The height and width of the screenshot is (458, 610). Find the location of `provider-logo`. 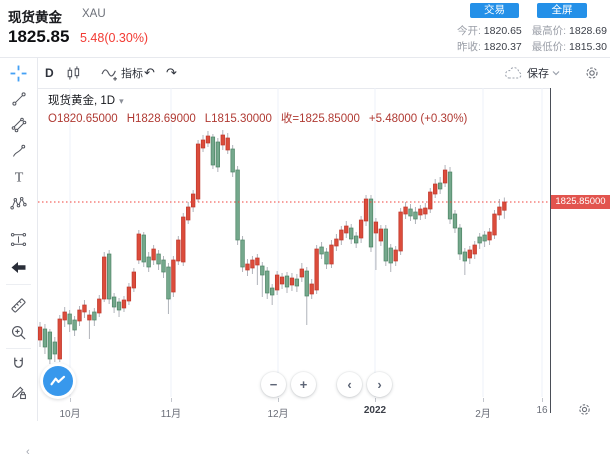

provider-logo is located at coordinates (58, 381).